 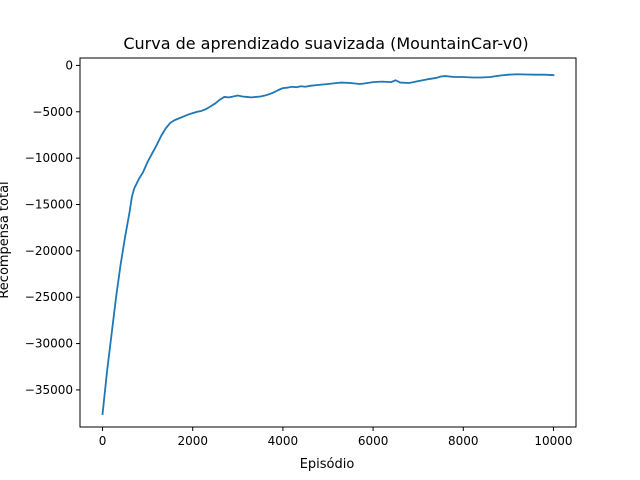 What do you see at coordinates (52, 112) in the screenshot?
I see `y-tick-label: −5000` at bounding box center [52, 112].